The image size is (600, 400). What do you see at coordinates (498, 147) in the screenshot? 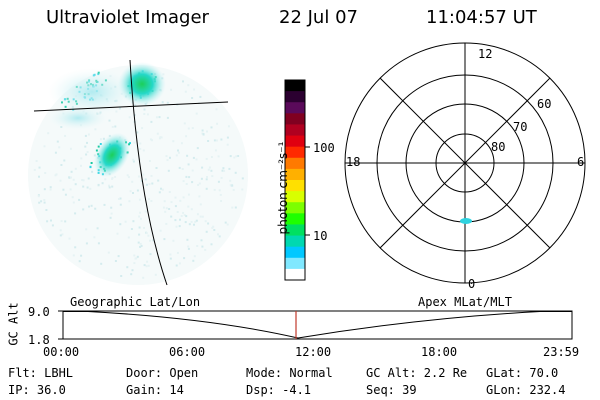
I see `mlat-label-80: 80` at bounding box center [498, 147].